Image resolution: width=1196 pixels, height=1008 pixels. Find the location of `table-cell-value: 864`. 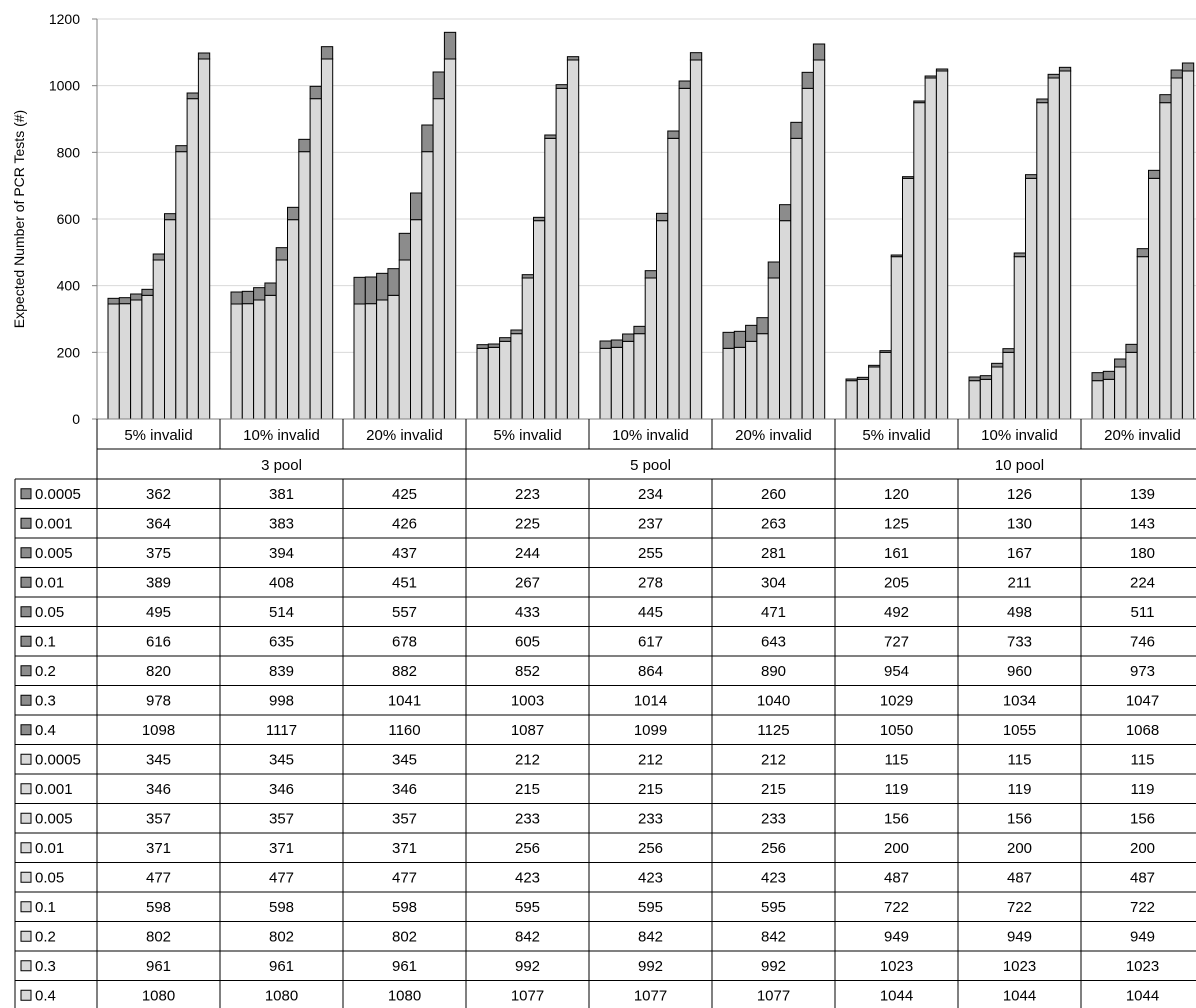

table-cell-value: 864 is located at coordinates (650, 671).